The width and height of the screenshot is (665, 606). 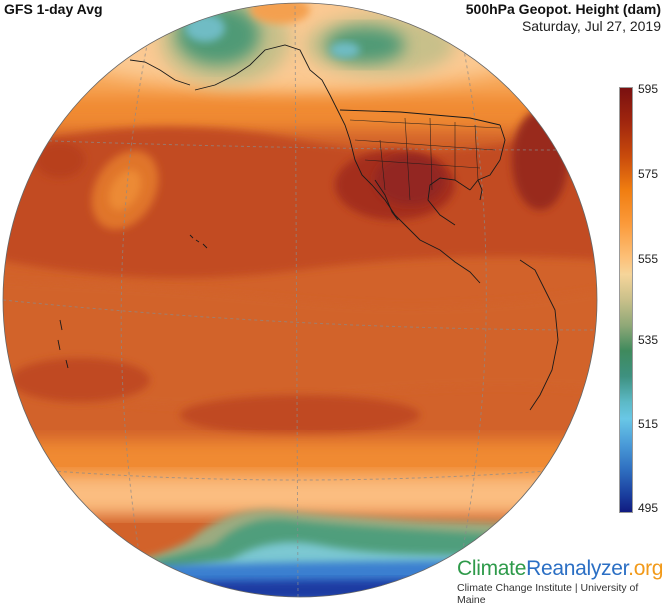 What do you see at coordinates (648, 174) in the screenshot?
I see `colorbar-tick: 575` at bounding box center [648, 174].